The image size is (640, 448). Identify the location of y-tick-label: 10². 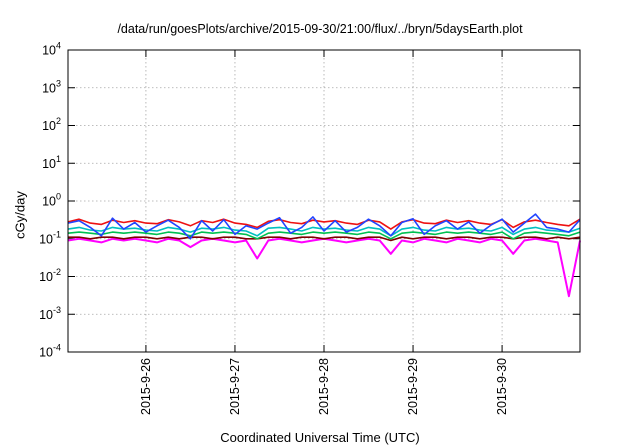
(51, 124).